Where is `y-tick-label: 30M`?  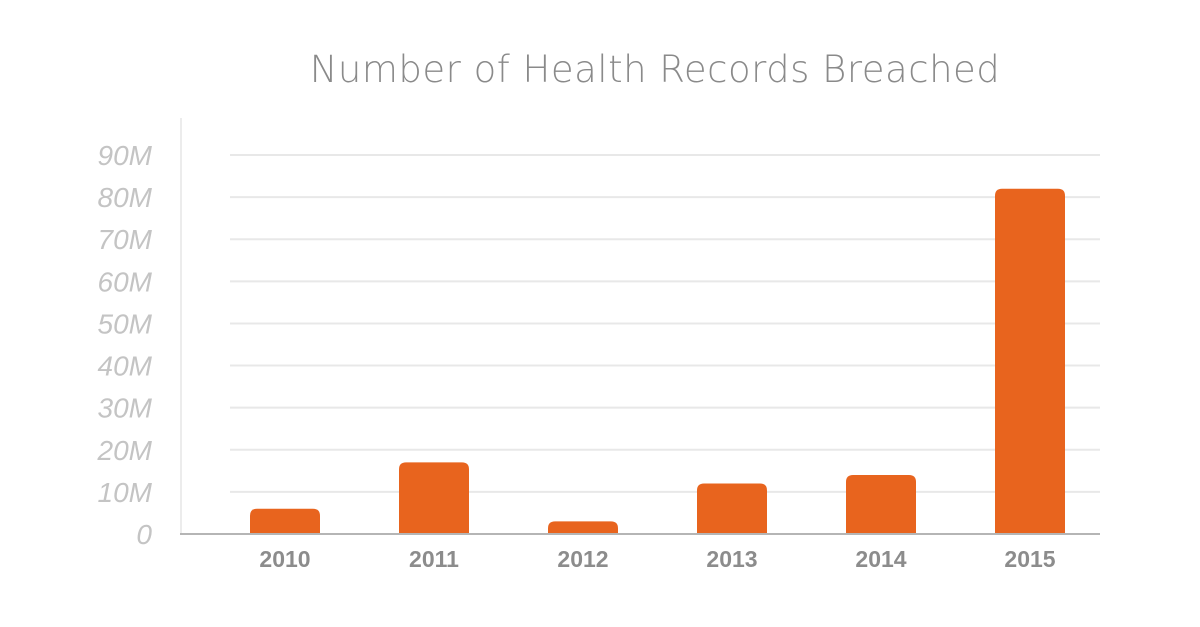
y-tick-label: 30M is located at coordinates (125, 408).